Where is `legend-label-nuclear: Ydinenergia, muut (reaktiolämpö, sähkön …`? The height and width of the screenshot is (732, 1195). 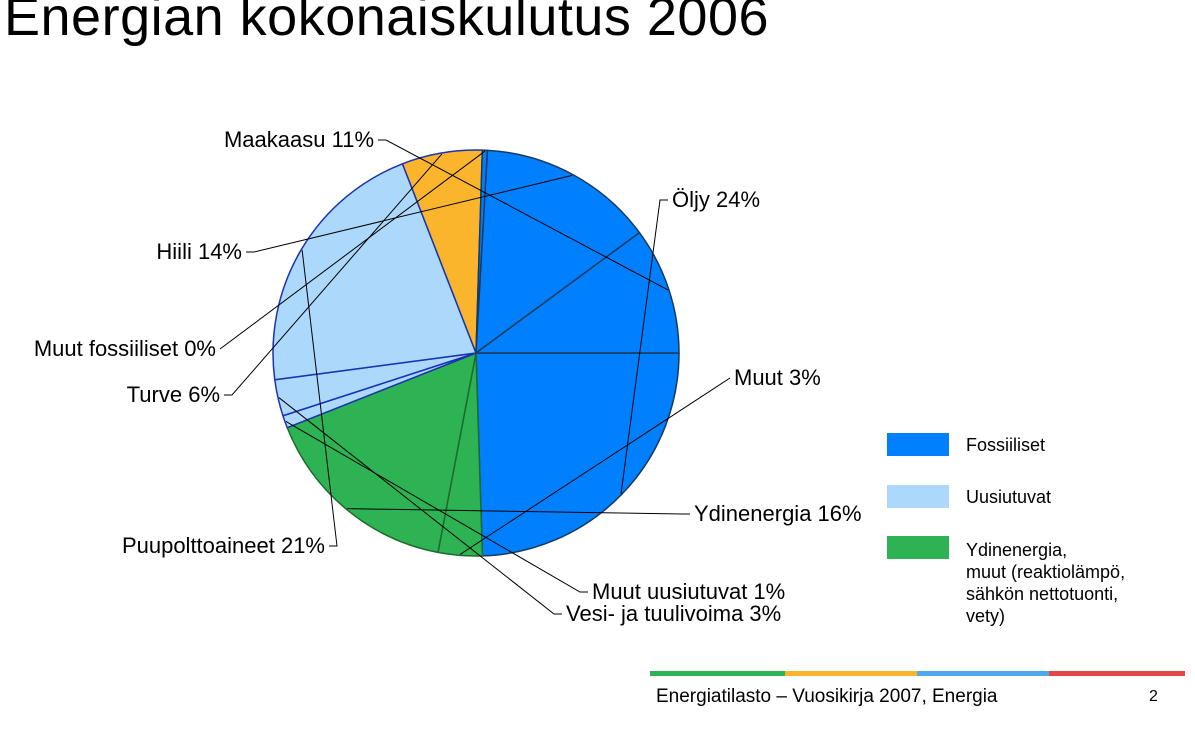
legend-label-nuclear: Ydinenergia, muut (reaktiolämpö, sähkön … is located at coordinates (1046, 583).